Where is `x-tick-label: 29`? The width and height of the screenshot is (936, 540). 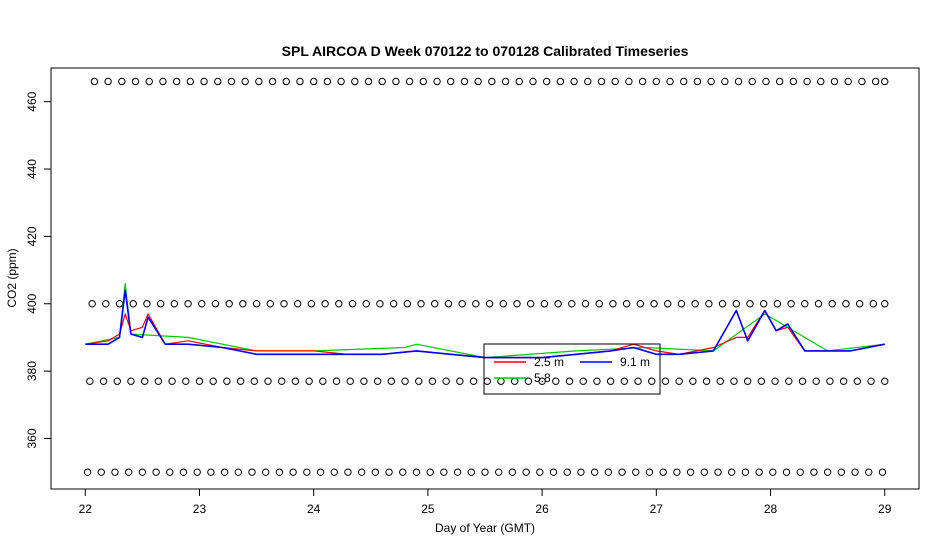
x-tick-label: 29 is located at coordinates (885, 509).